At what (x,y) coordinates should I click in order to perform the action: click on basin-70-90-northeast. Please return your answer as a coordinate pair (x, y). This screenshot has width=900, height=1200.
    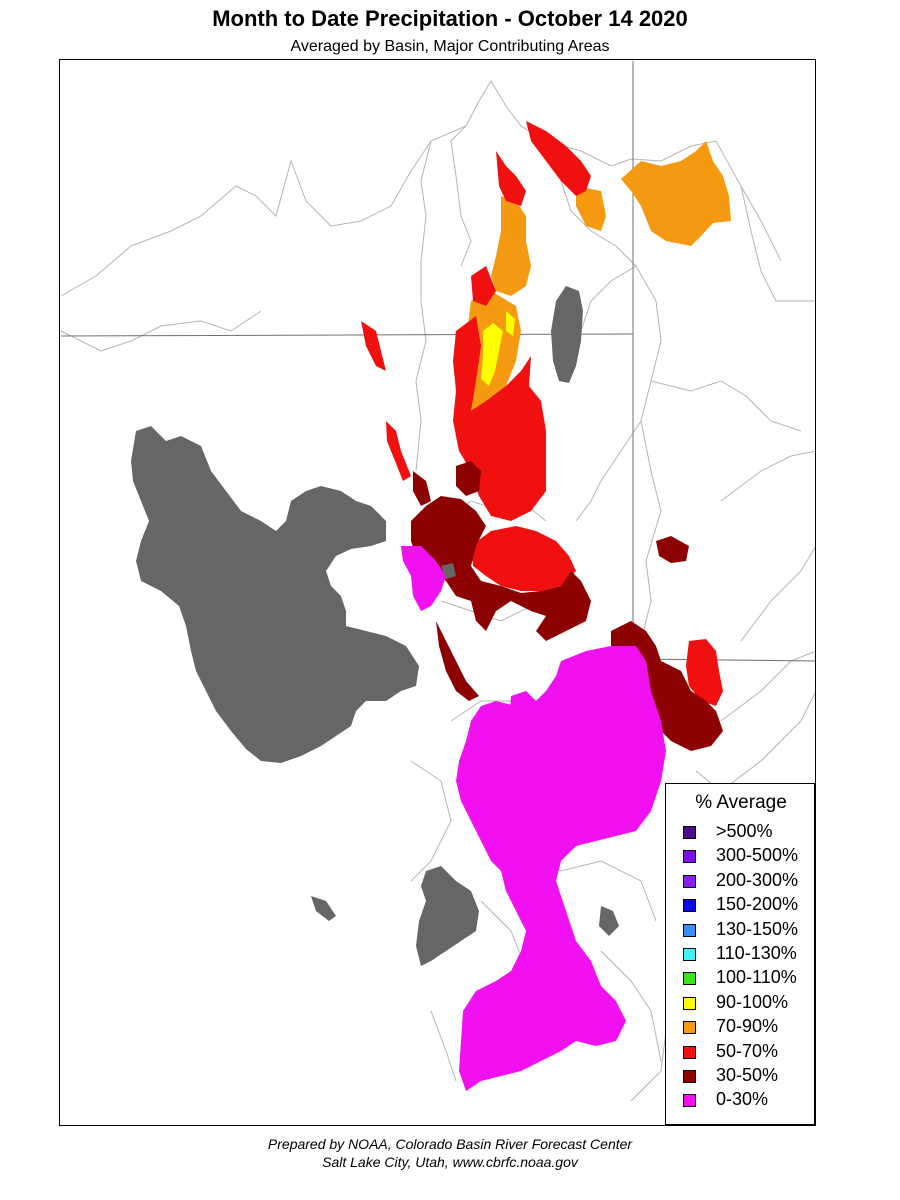
    Looking at the image, I should click on (676, 193).